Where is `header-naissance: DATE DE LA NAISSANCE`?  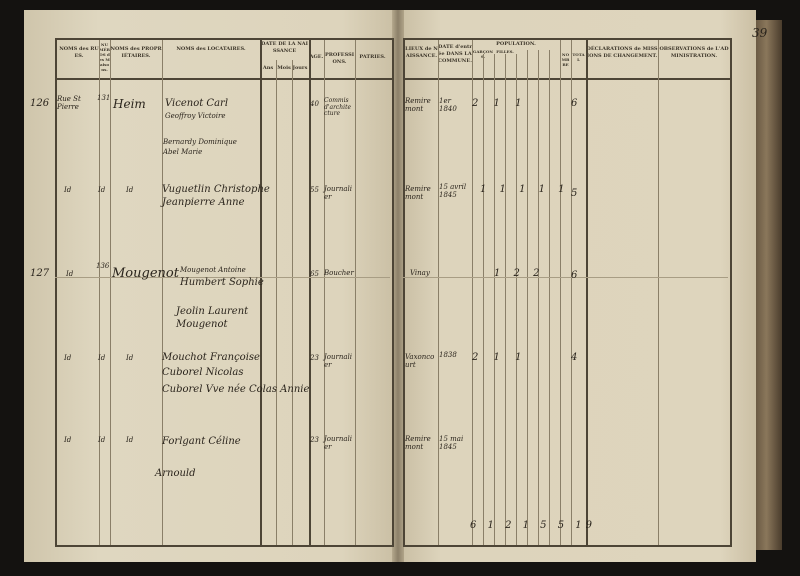 header-naissance: DATE DE LA NAISSANCE is located at coordinates (284, 47).